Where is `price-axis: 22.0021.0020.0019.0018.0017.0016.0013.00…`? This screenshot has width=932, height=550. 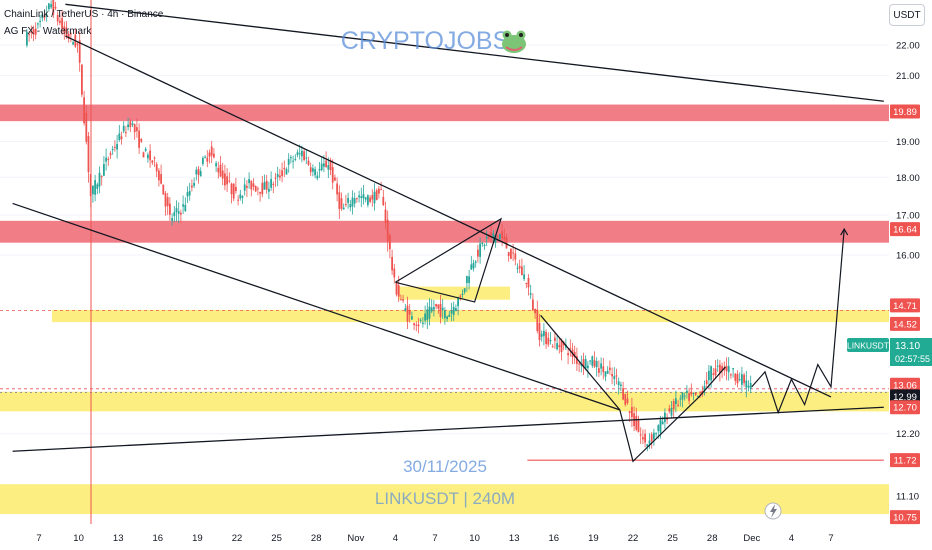 price-axis: 22.0021.0020.0019.0018.0017.0016.0013.00… is located at coordinates (910, 275).